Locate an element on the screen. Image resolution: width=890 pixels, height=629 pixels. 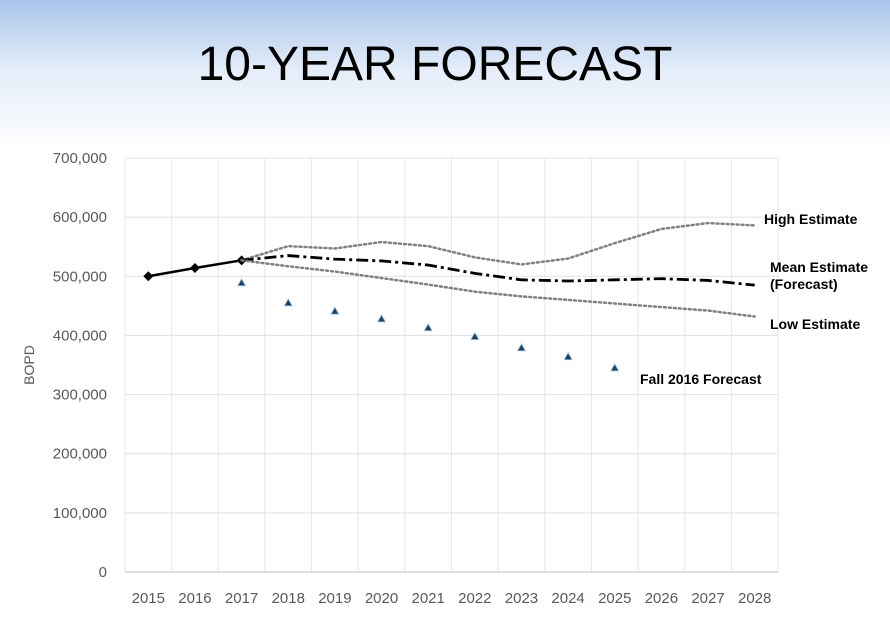
x-tick-label: 2024 is located at coordinates (567, 598).